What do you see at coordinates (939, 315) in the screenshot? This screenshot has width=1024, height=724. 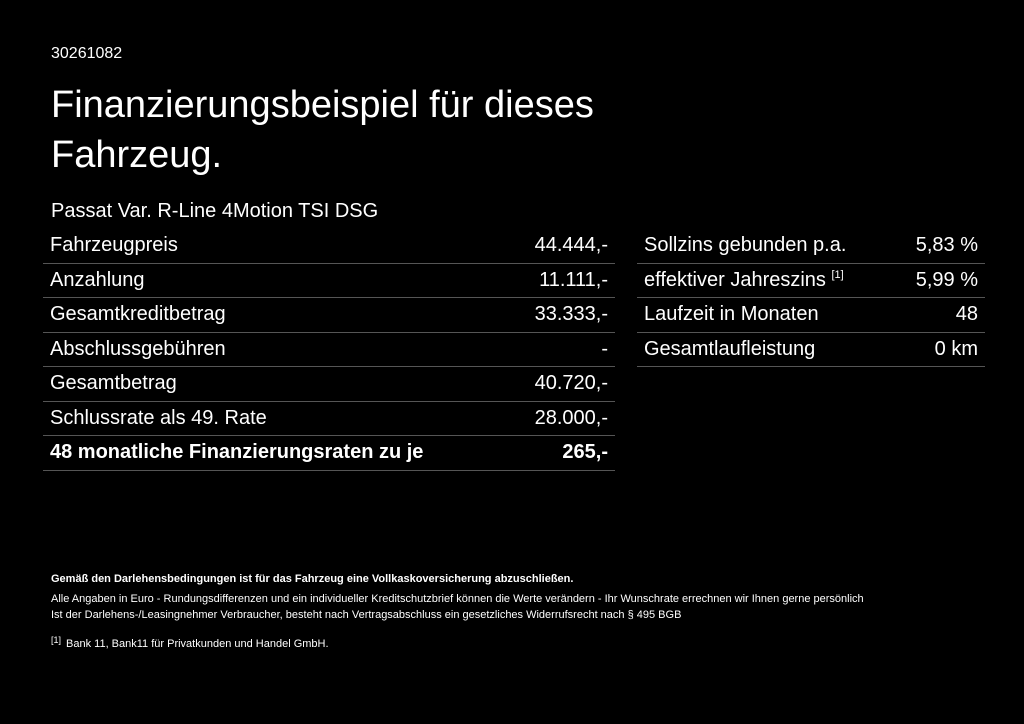 I see `row-value: 48` at bounding box center [939, 315].